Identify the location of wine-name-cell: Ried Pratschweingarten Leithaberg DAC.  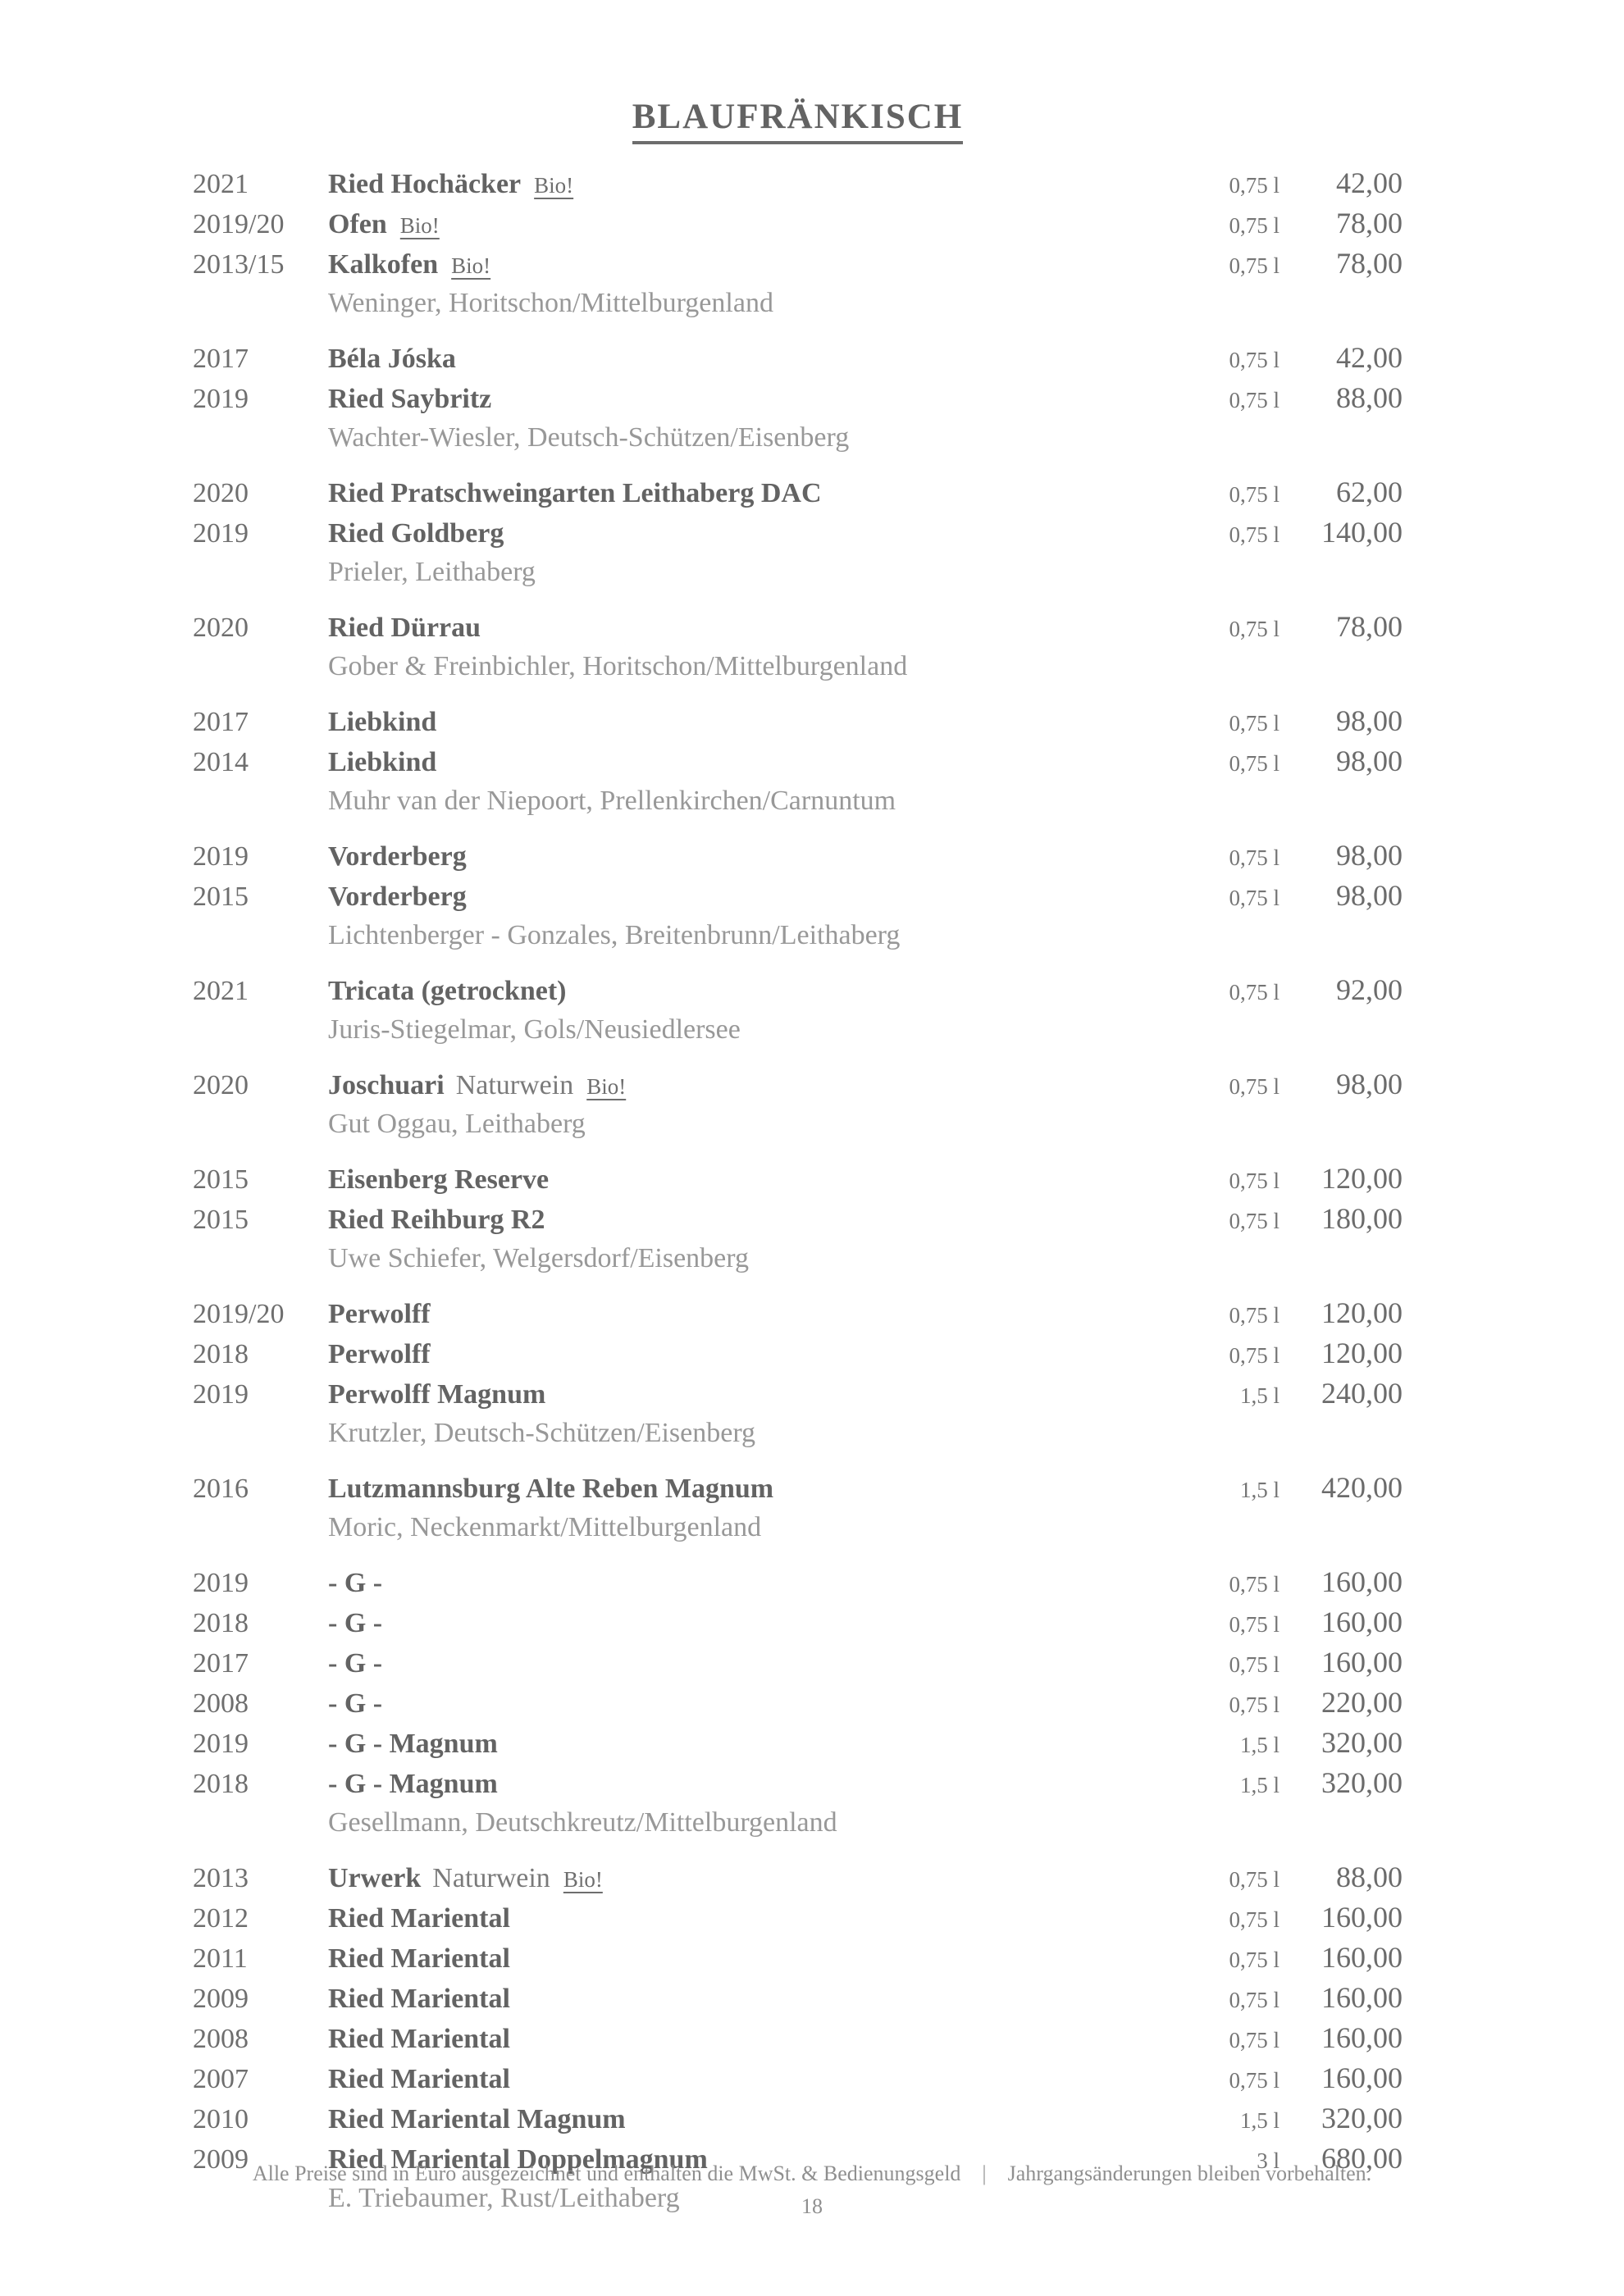
(754, 493).